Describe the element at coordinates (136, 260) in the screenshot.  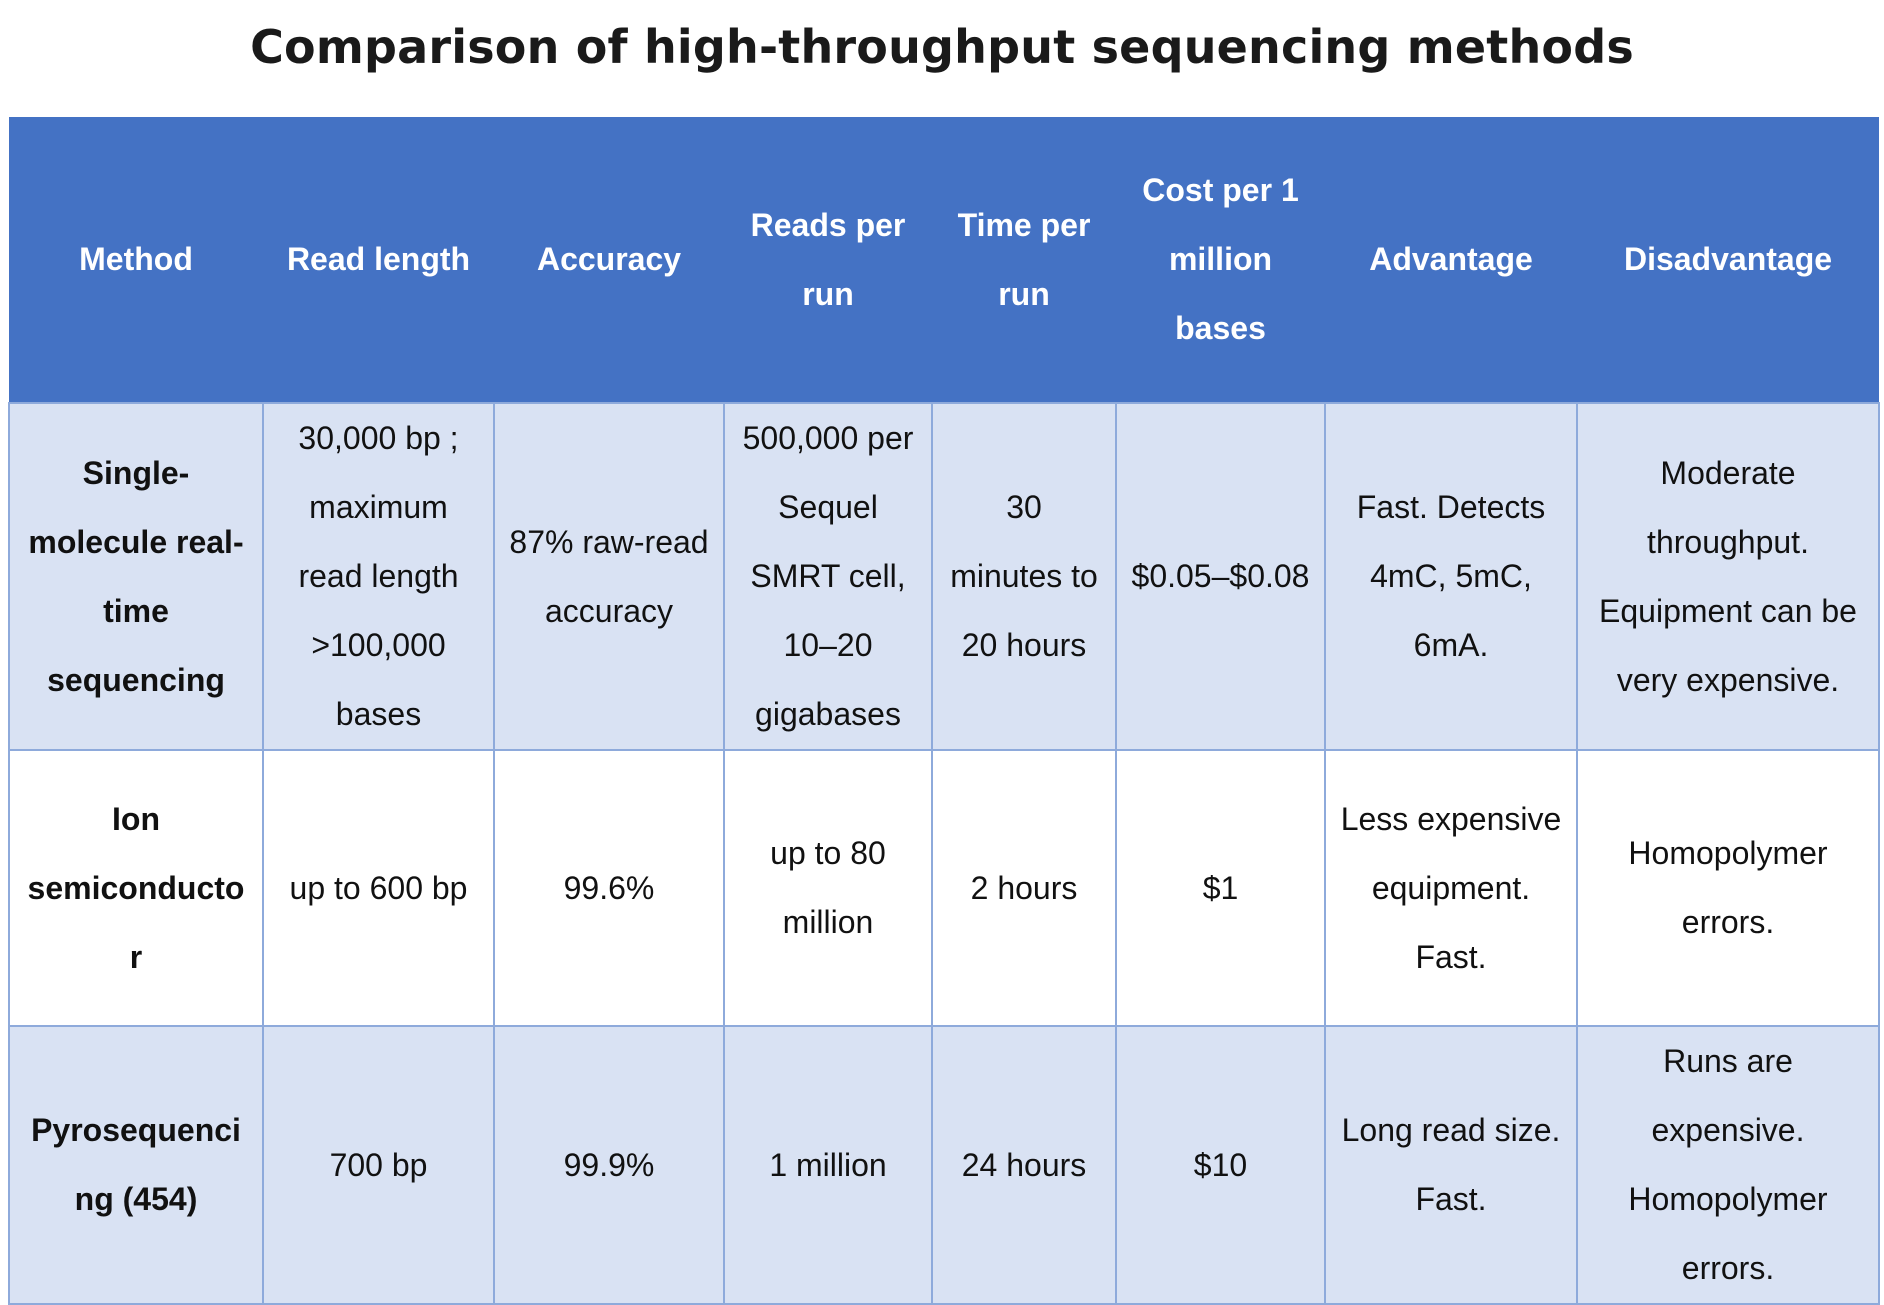
I see `header-cell: Method` at that location.